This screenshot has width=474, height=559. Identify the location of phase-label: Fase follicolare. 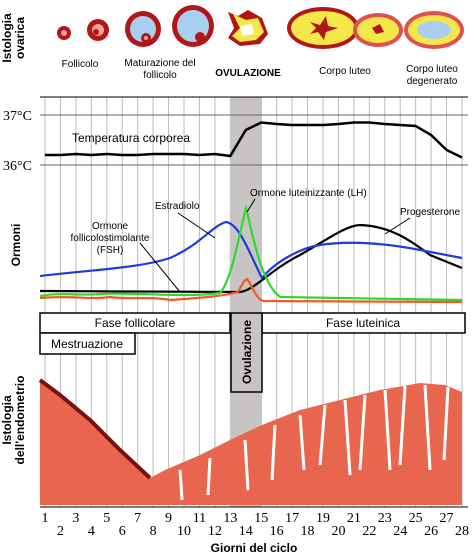
(135, 323).